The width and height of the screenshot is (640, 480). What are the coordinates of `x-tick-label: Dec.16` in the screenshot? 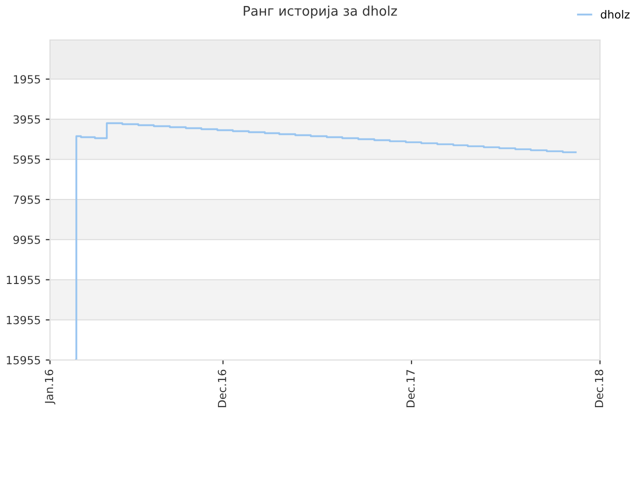 It's located at (222, 389).